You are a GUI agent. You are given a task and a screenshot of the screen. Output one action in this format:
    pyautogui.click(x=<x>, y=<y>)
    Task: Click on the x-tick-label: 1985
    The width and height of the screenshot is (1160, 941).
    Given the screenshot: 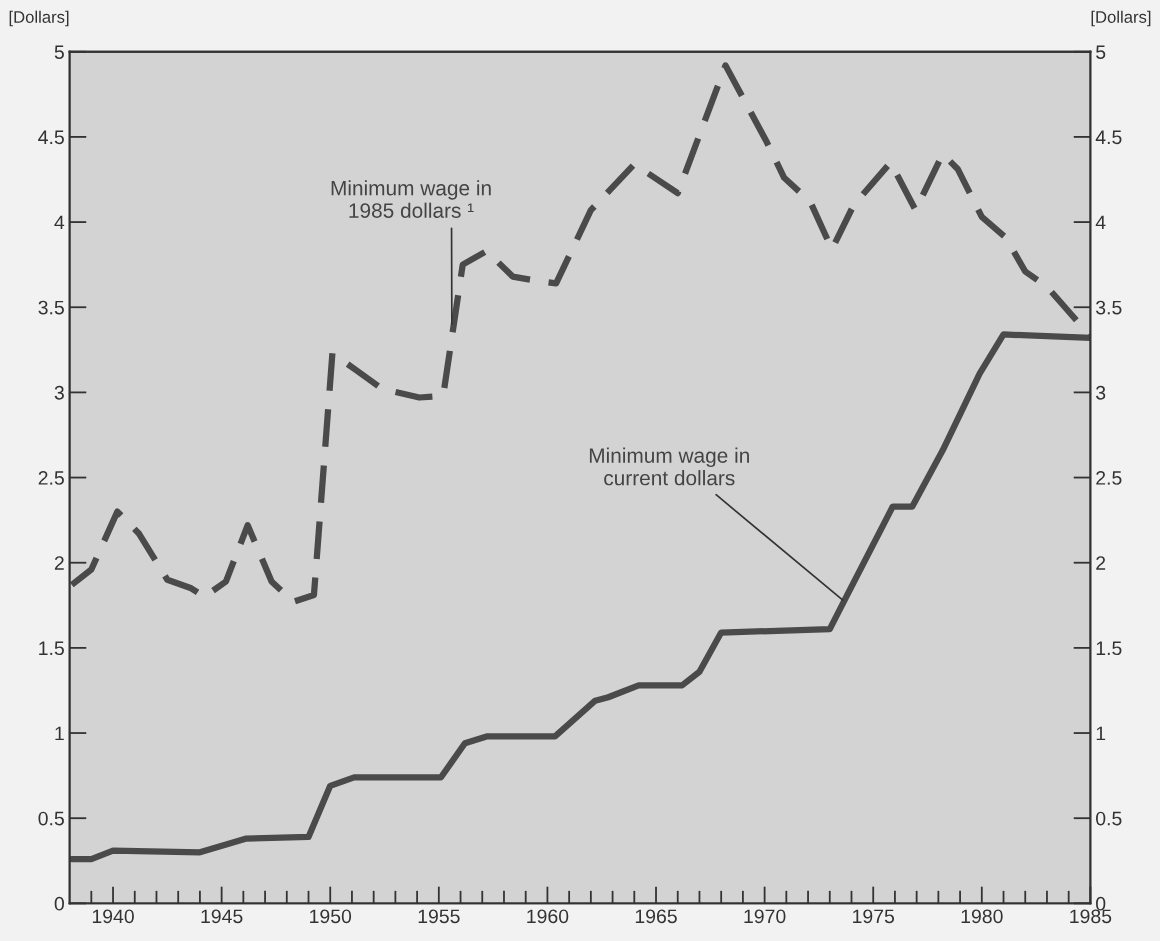 What is the action you would take?
    pyautogui.click(x=1091, y=916)
    